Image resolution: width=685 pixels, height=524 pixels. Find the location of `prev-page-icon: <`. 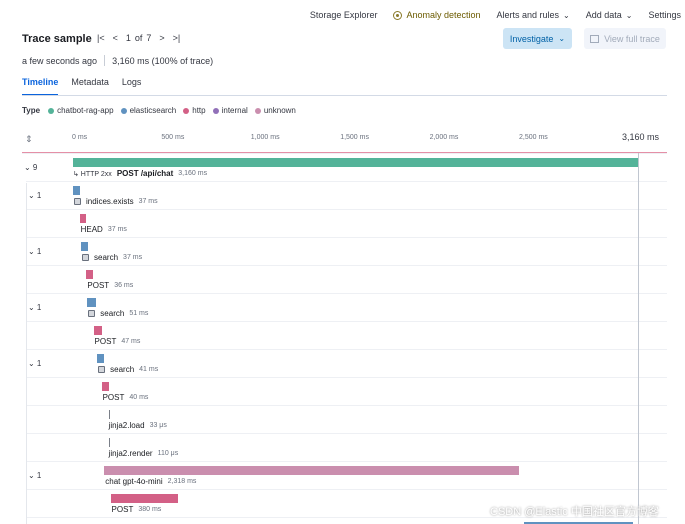

prev-page-icon: < is located at coordinates (115, 38).